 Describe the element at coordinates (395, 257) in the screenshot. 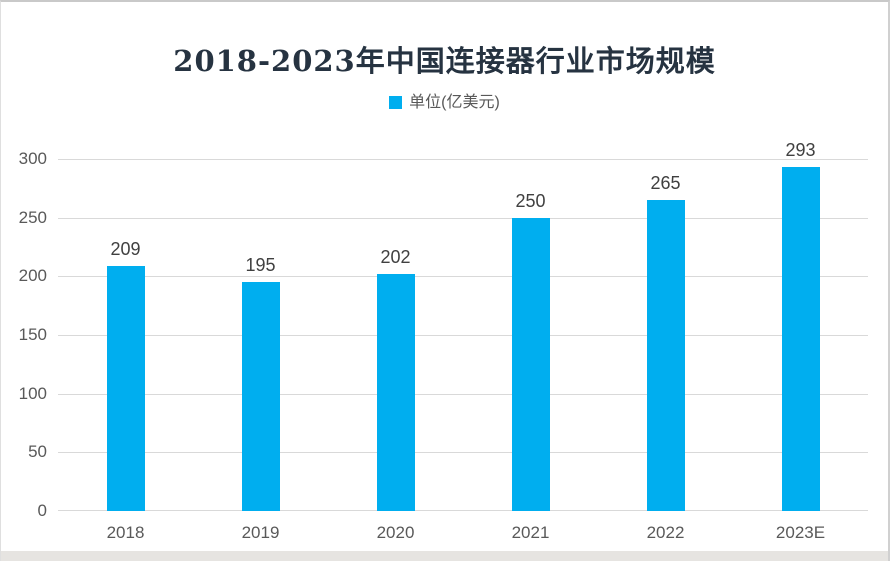

I see `bar-value-label: 202` at that location.